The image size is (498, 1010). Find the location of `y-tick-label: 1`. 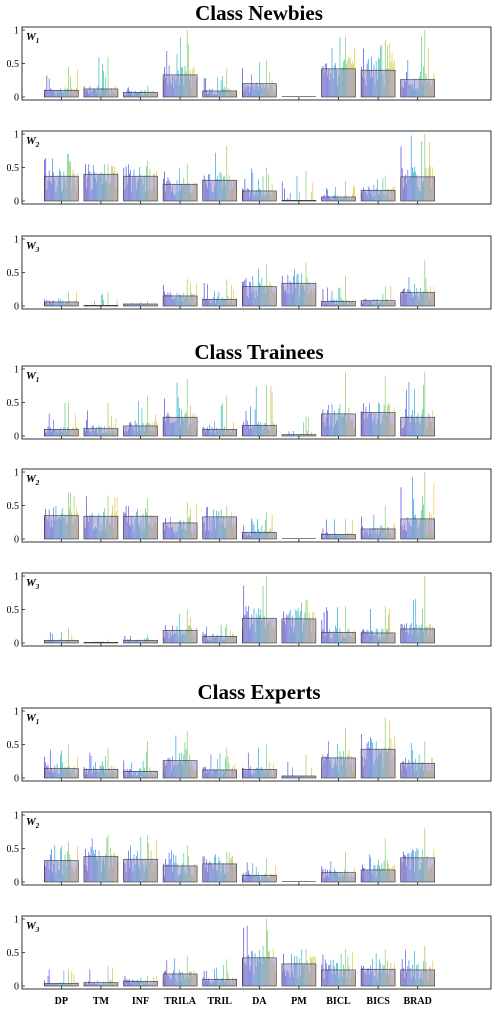

y-tick-label: 1 is located at coordinates (16, 816).